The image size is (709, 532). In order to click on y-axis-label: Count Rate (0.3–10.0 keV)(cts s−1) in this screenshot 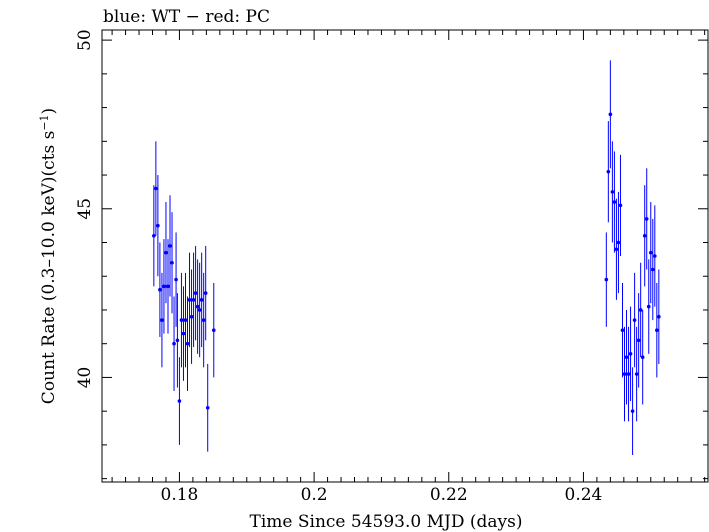, I will do `click(48, 256)`.